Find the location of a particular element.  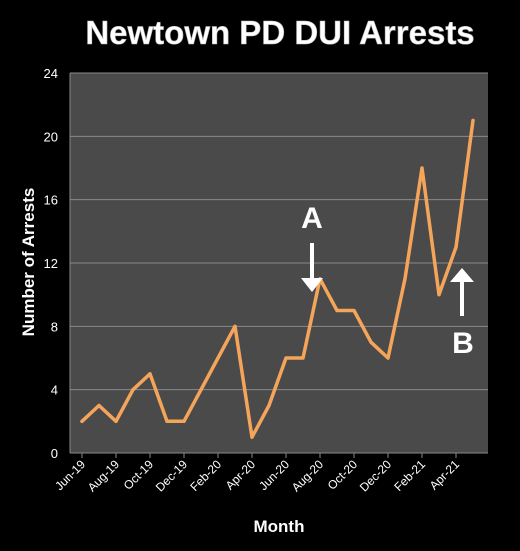

y-tick-label: 16 is located at coordinates (51, 200).